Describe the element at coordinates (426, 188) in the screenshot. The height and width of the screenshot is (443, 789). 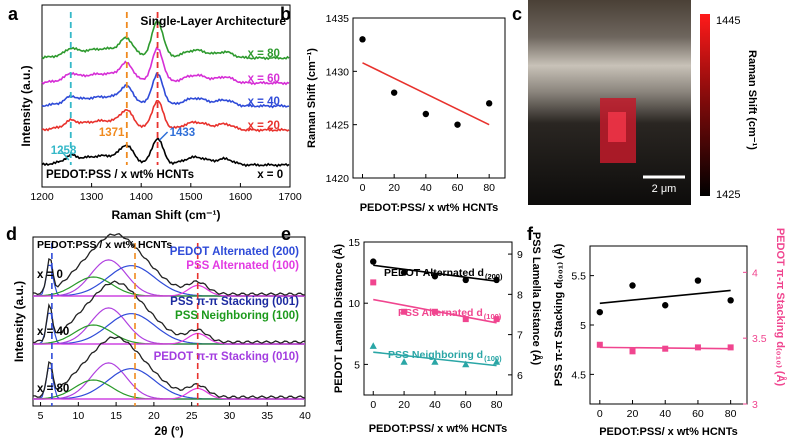
I see `panel-b-xtick-label: 40` at that location.